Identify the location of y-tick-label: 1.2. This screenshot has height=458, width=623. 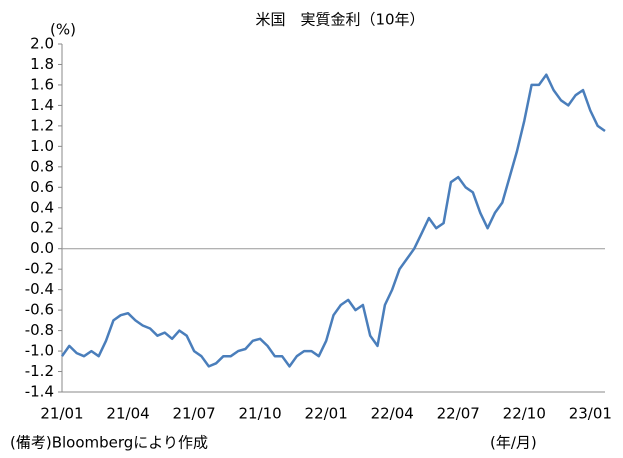
(42, 125).